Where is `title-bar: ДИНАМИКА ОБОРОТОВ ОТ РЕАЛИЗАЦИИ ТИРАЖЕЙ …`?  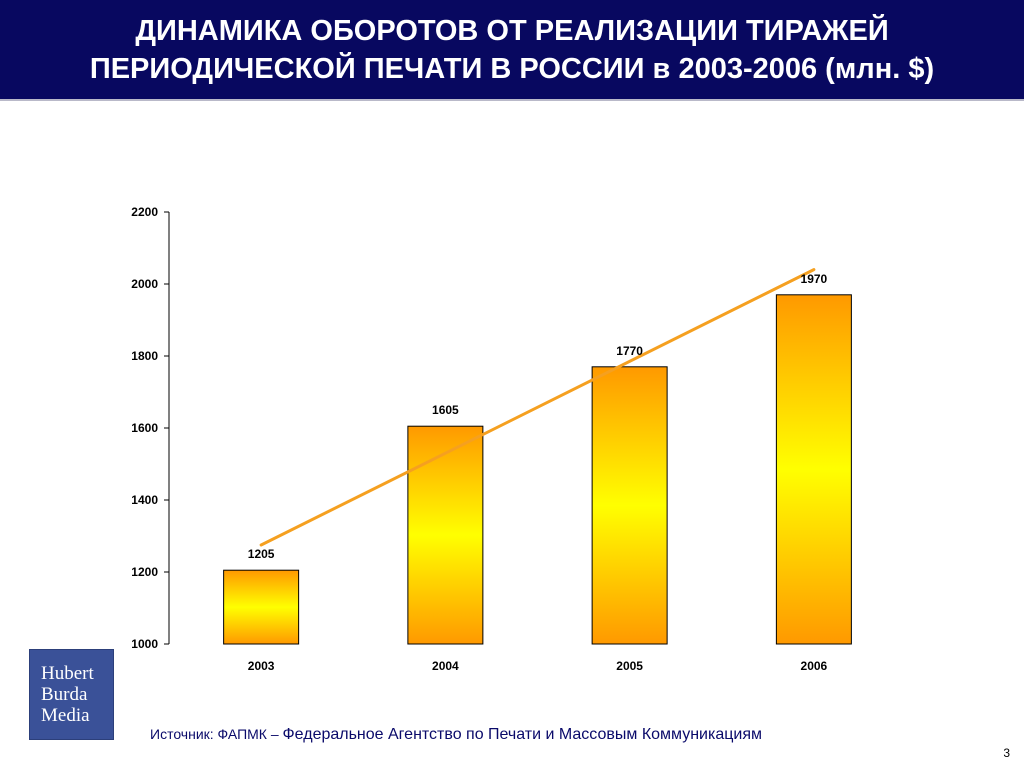
title-bar: ДИНАМИКА ОБОРОТОВ ОТ РЕАЛИЗАЦИИ ТИРАЖЕЙ … is located at coordinates (512, 50).